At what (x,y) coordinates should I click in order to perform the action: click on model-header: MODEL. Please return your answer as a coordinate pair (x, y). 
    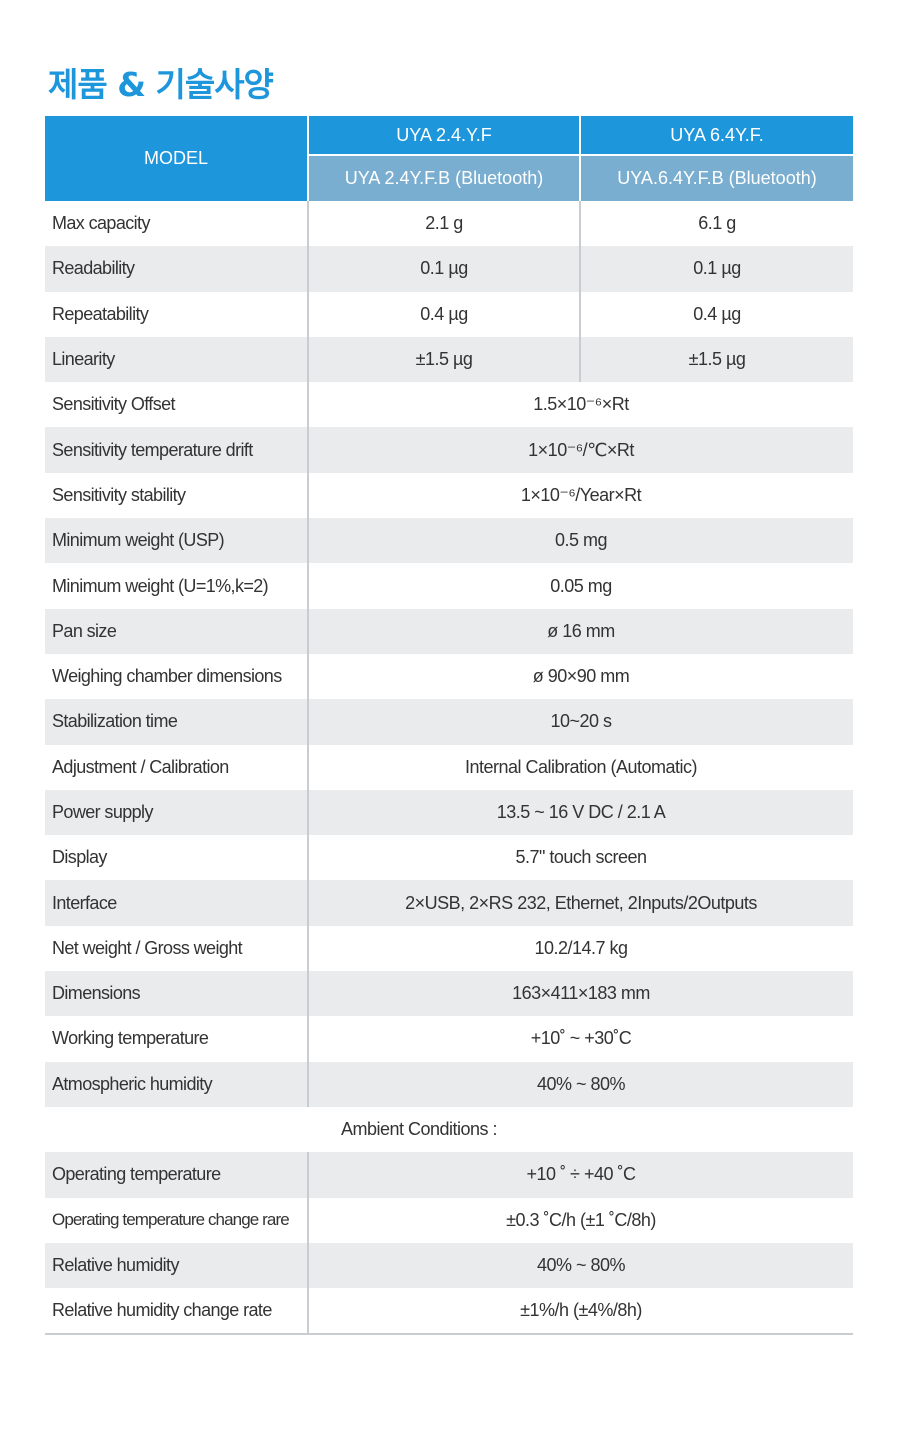
    Looking at the image, I should click on (177, 158).